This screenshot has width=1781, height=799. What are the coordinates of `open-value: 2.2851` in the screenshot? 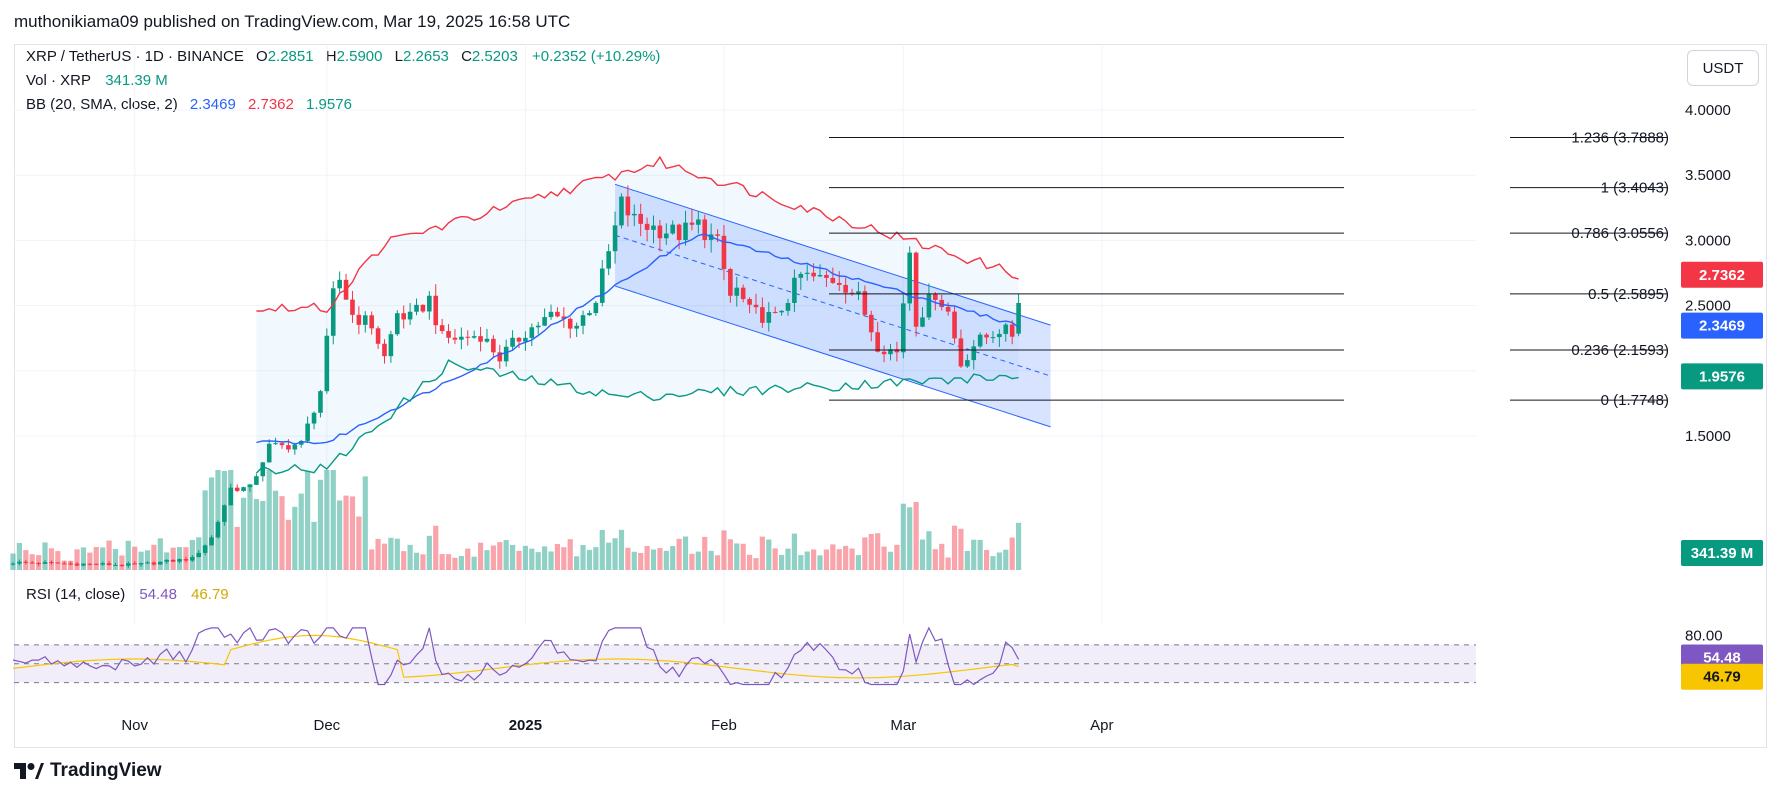 It's located at (290, 56).